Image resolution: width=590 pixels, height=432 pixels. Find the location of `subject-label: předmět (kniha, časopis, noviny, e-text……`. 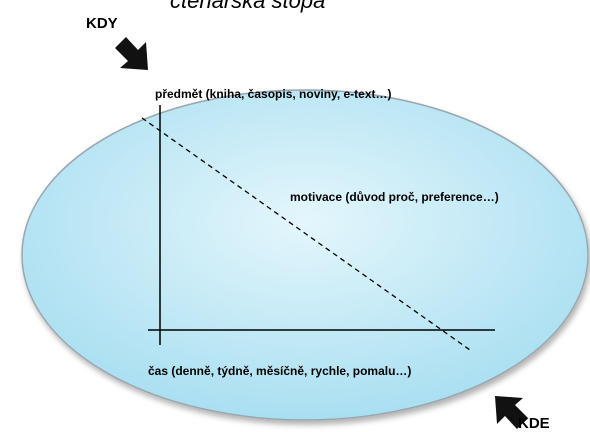

subject-label: předmět (kniha, časopis, noviny, e-text…… is located at coordinates (273, 94).